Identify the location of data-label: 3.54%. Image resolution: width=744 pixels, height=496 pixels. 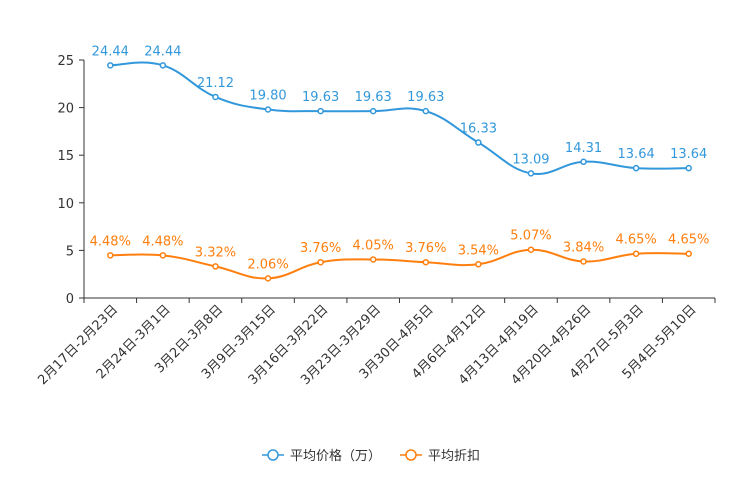
(478, 250).